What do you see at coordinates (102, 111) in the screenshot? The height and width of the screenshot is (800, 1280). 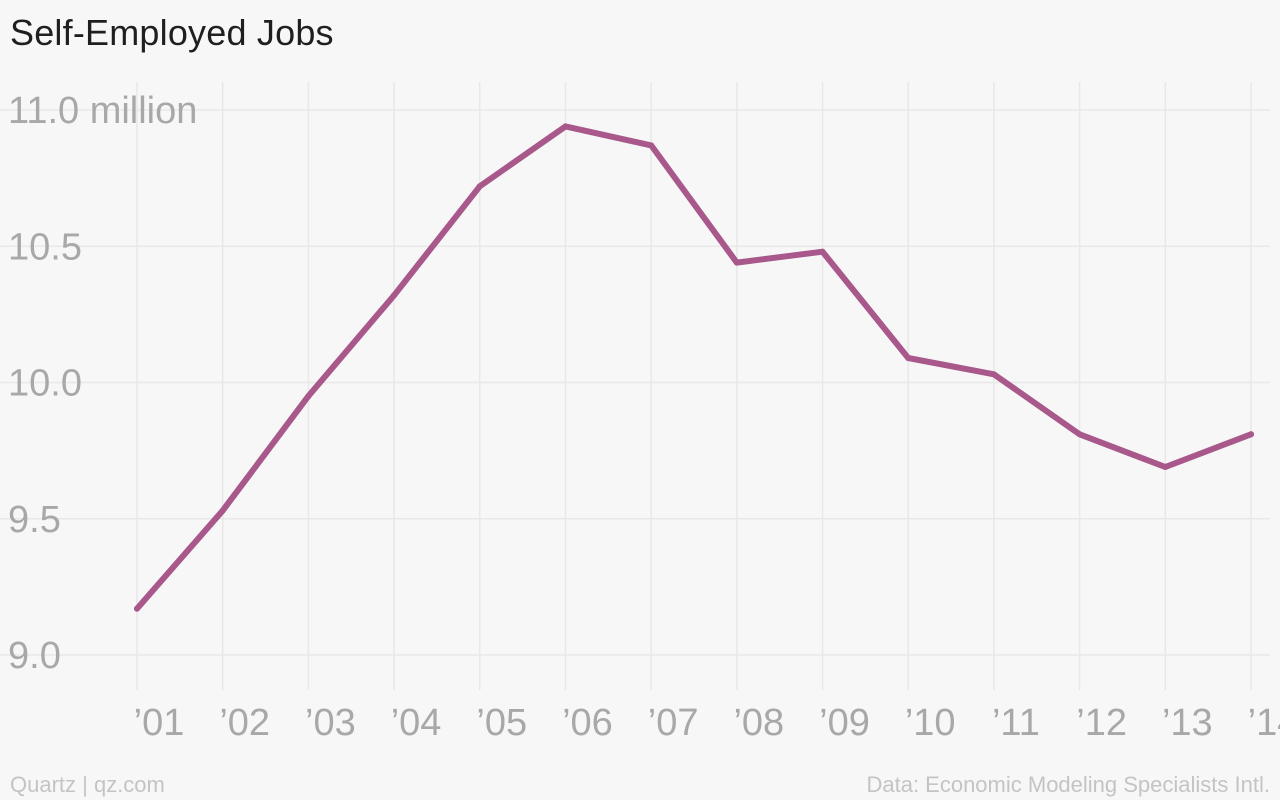 I see `y-tick-label: 11.0 million` at bounding box center [102, 111].